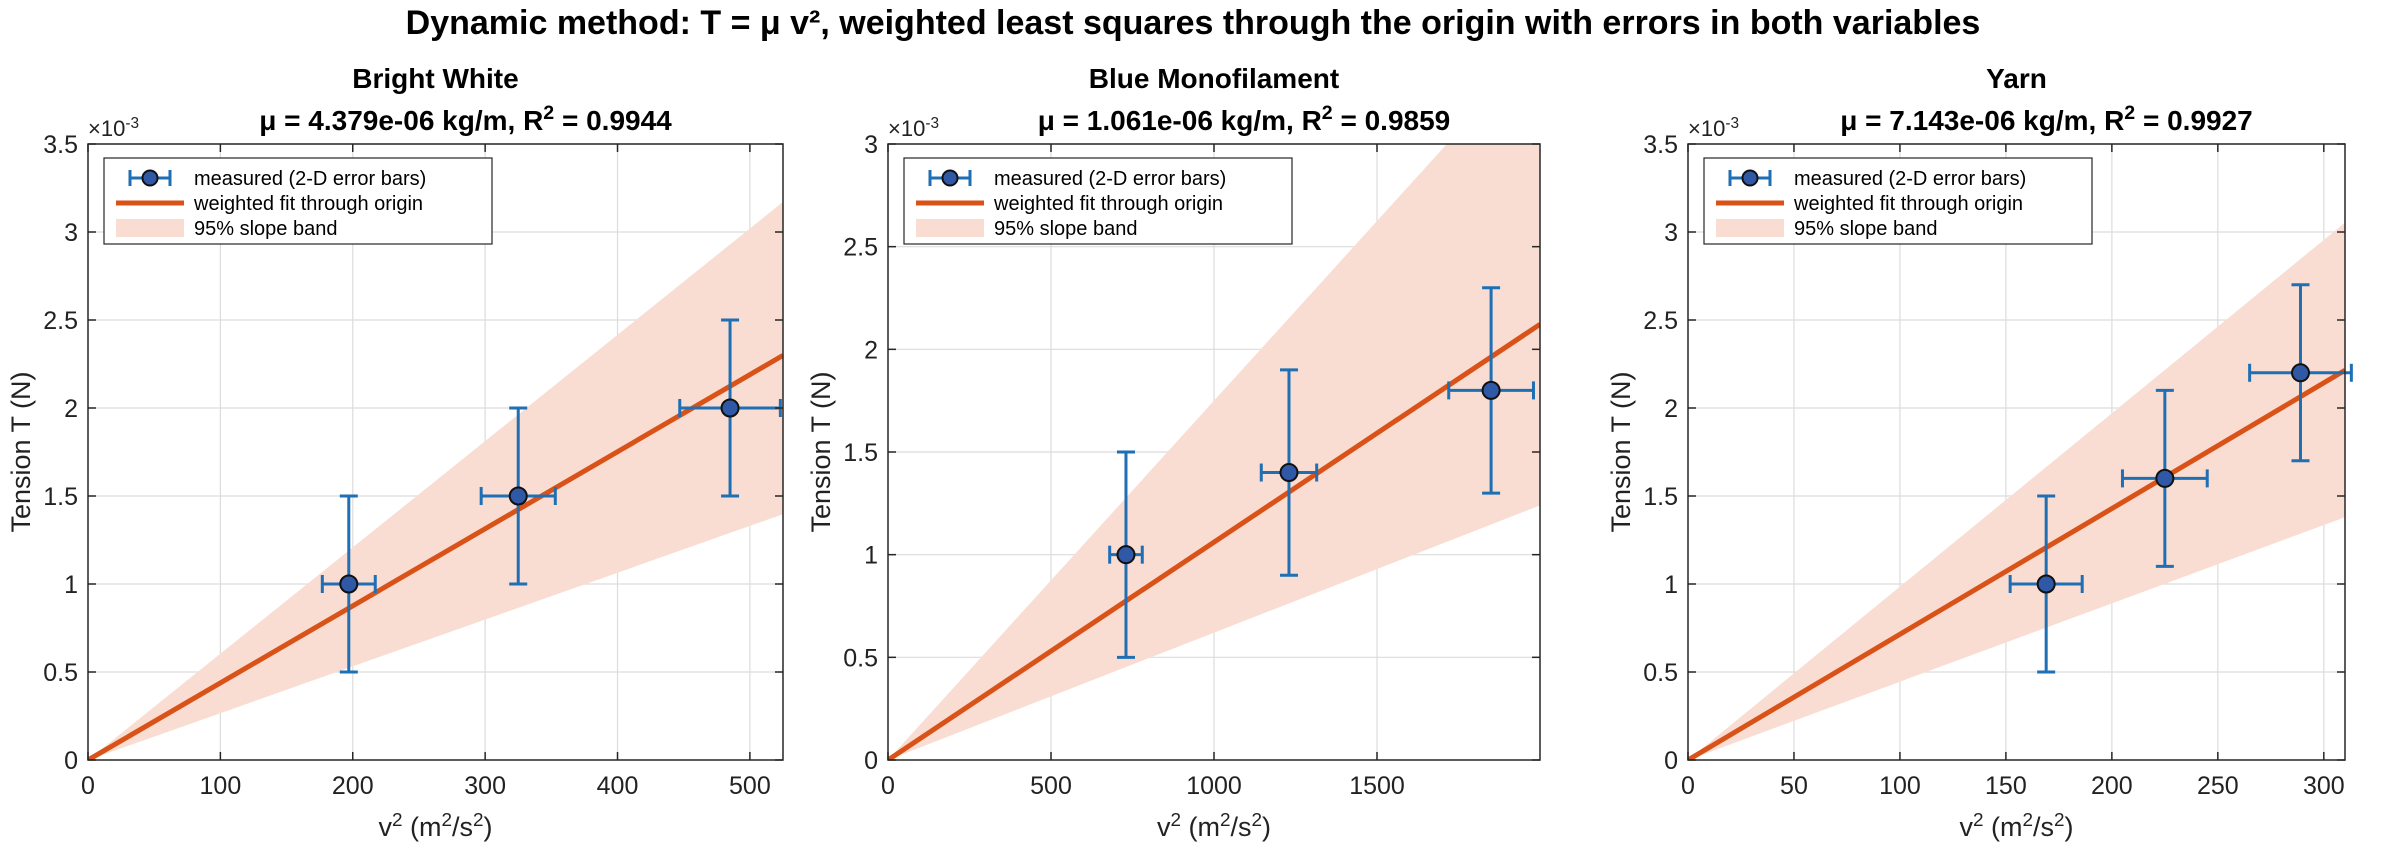 The width and height of the screenshot is (2387, 848). I want to click on x-tick-label: 250, so click(2218, 786).